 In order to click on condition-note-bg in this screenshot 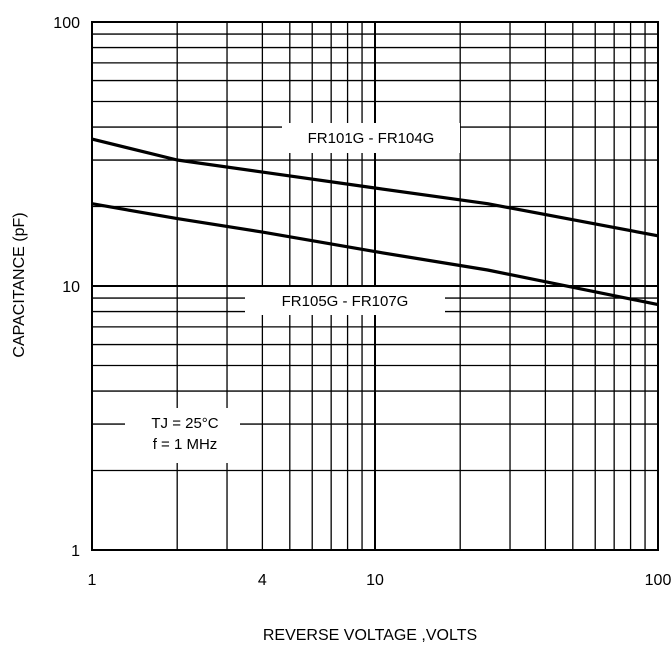, I will do `click(182, 435)`.